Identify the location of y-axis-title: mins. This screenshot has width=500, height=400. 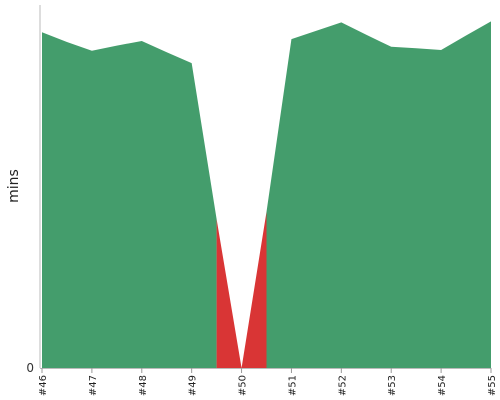
(14, 186).